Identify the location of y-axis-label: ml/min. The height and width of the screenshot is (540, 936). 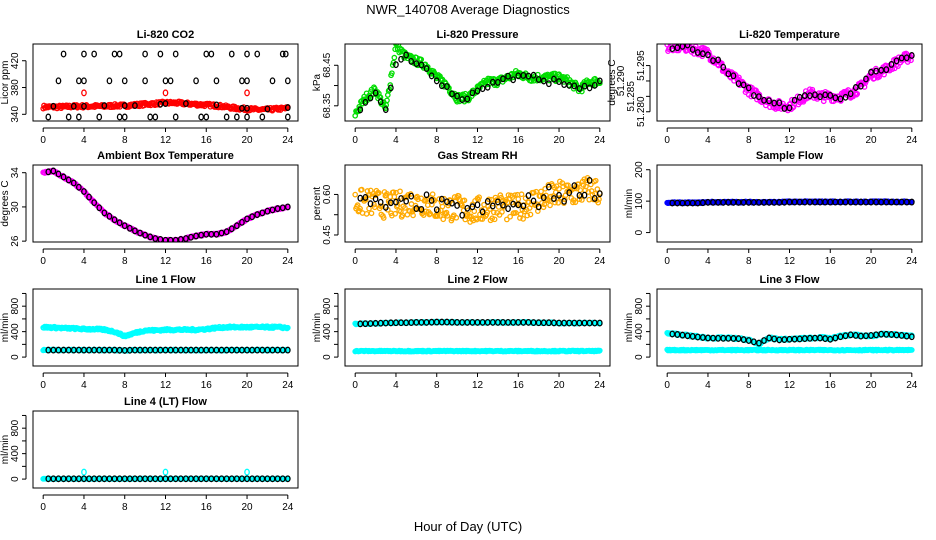
(629, 203).